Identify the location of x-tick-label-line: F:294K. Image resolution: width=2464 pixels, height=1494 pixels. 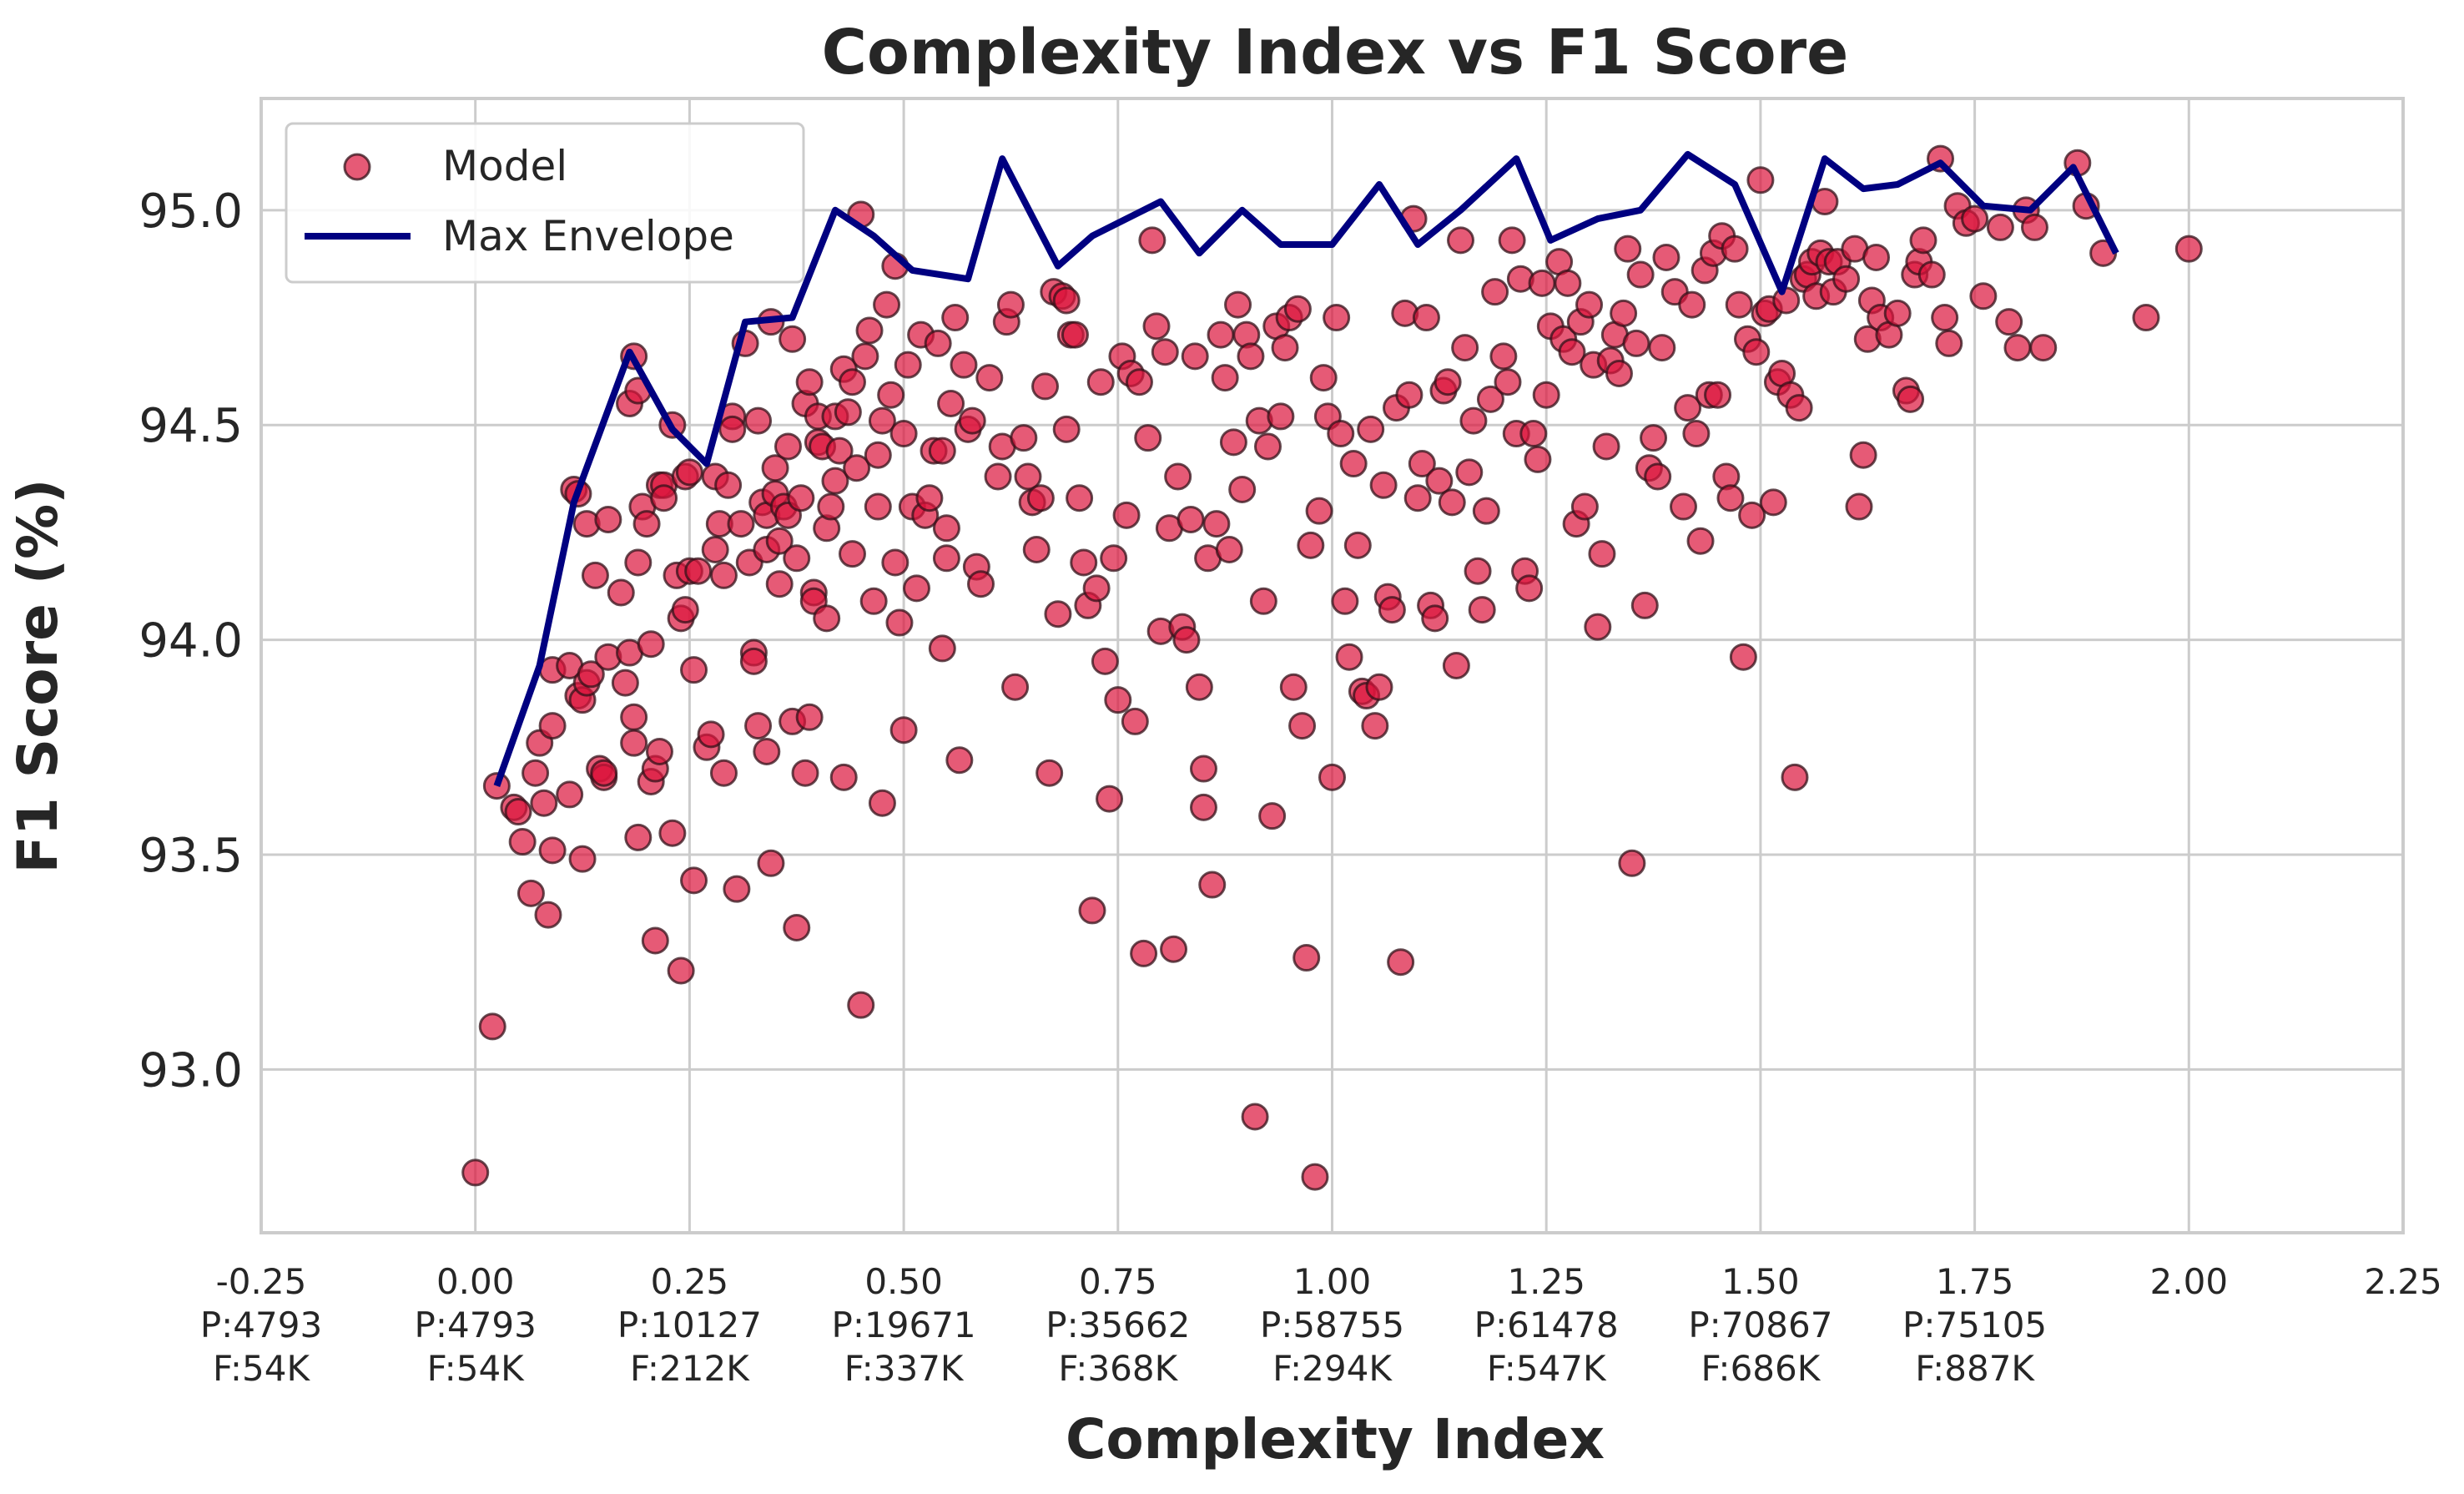
(1332, 1368).